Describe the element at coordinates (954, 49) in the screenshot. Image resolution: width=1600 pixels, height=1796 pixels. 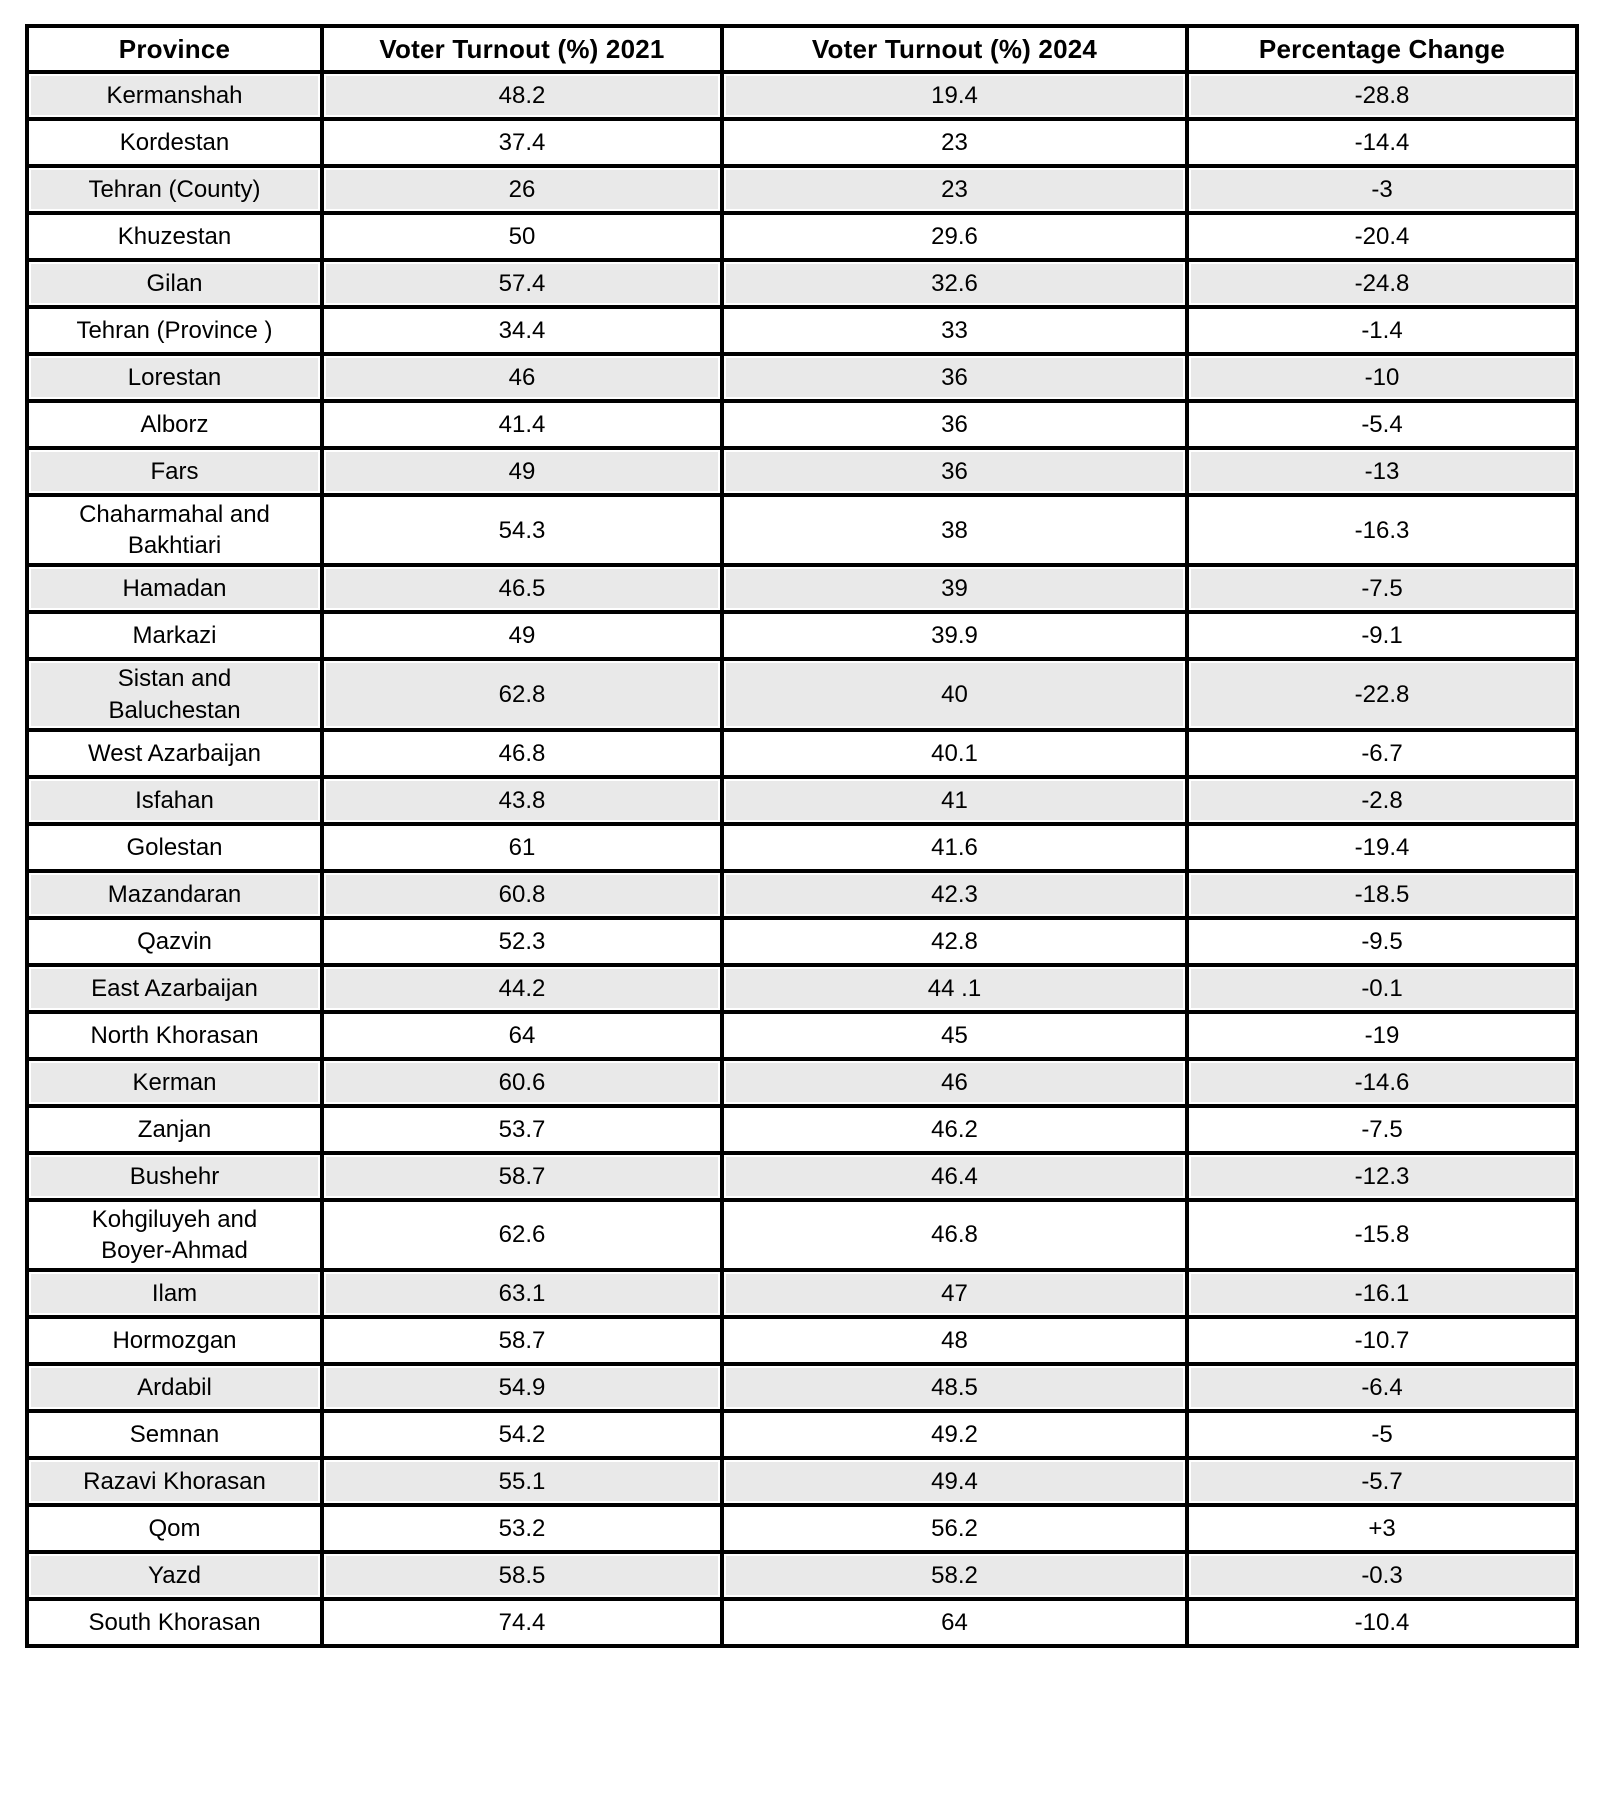
I see `column-header-turnout-2024: Voter Turnout (%) 2024` at that location.